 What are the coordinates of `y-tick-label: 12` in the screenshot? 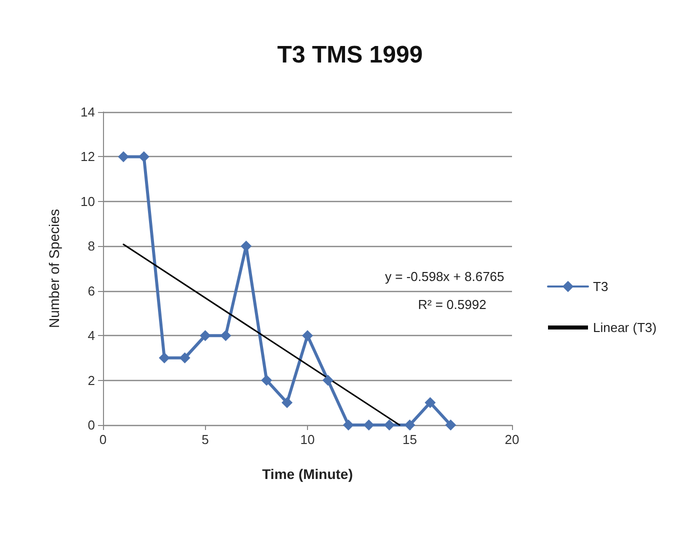 It's located at (87, 156).